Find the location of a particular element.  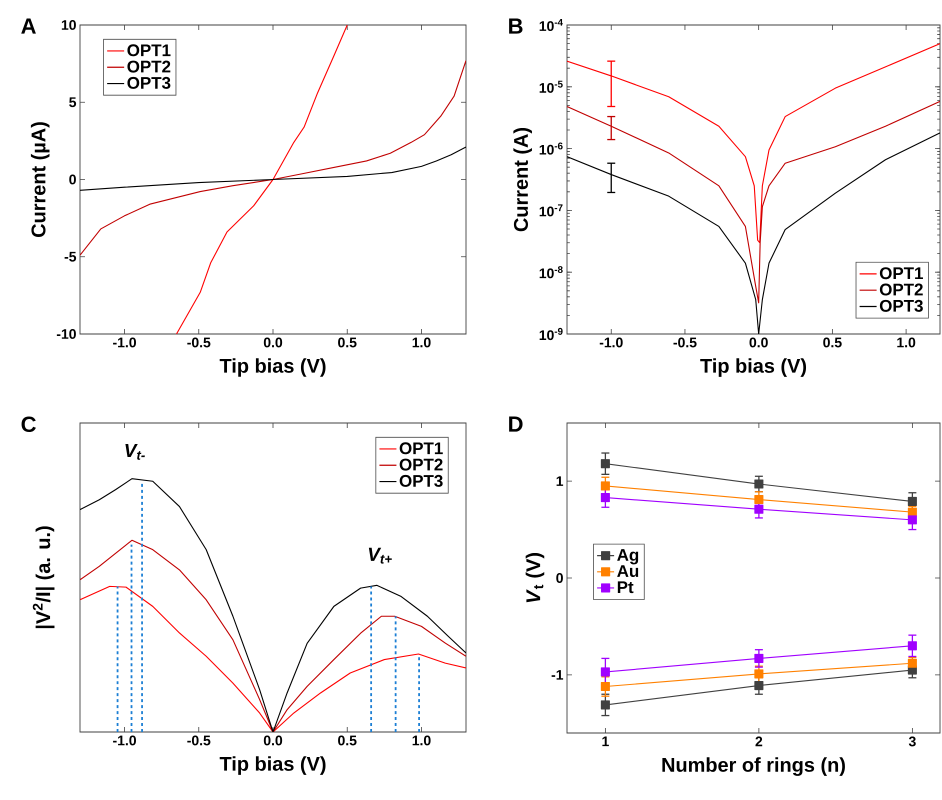

y-axis-title: |V$^{2}$/I| (a. u.) is located at coordinates (43, 577).